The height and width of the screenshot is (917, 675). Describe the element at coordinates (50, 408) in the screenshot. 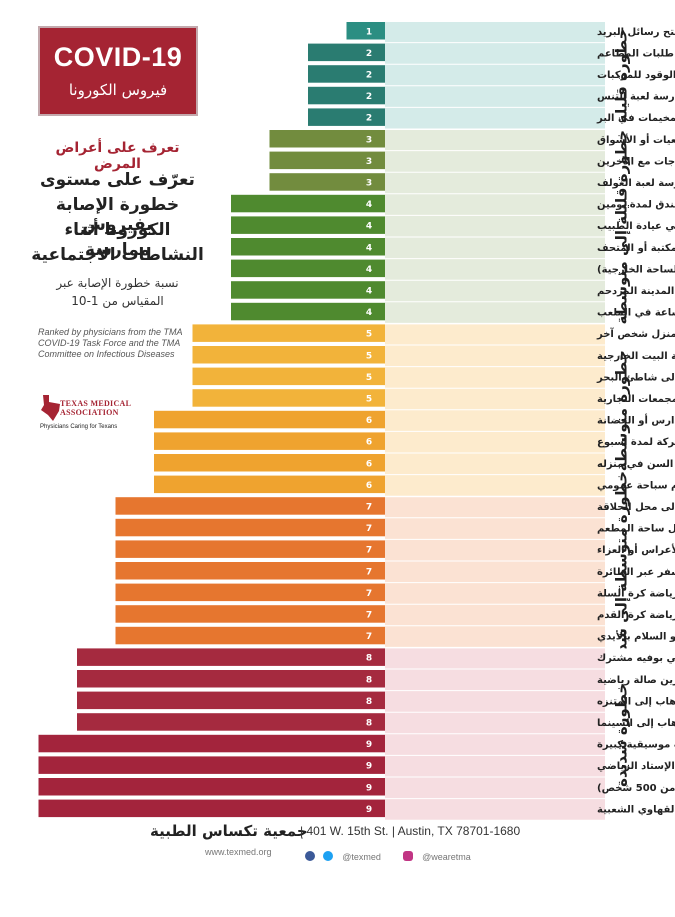

I see `texas-map-icon` at that location.